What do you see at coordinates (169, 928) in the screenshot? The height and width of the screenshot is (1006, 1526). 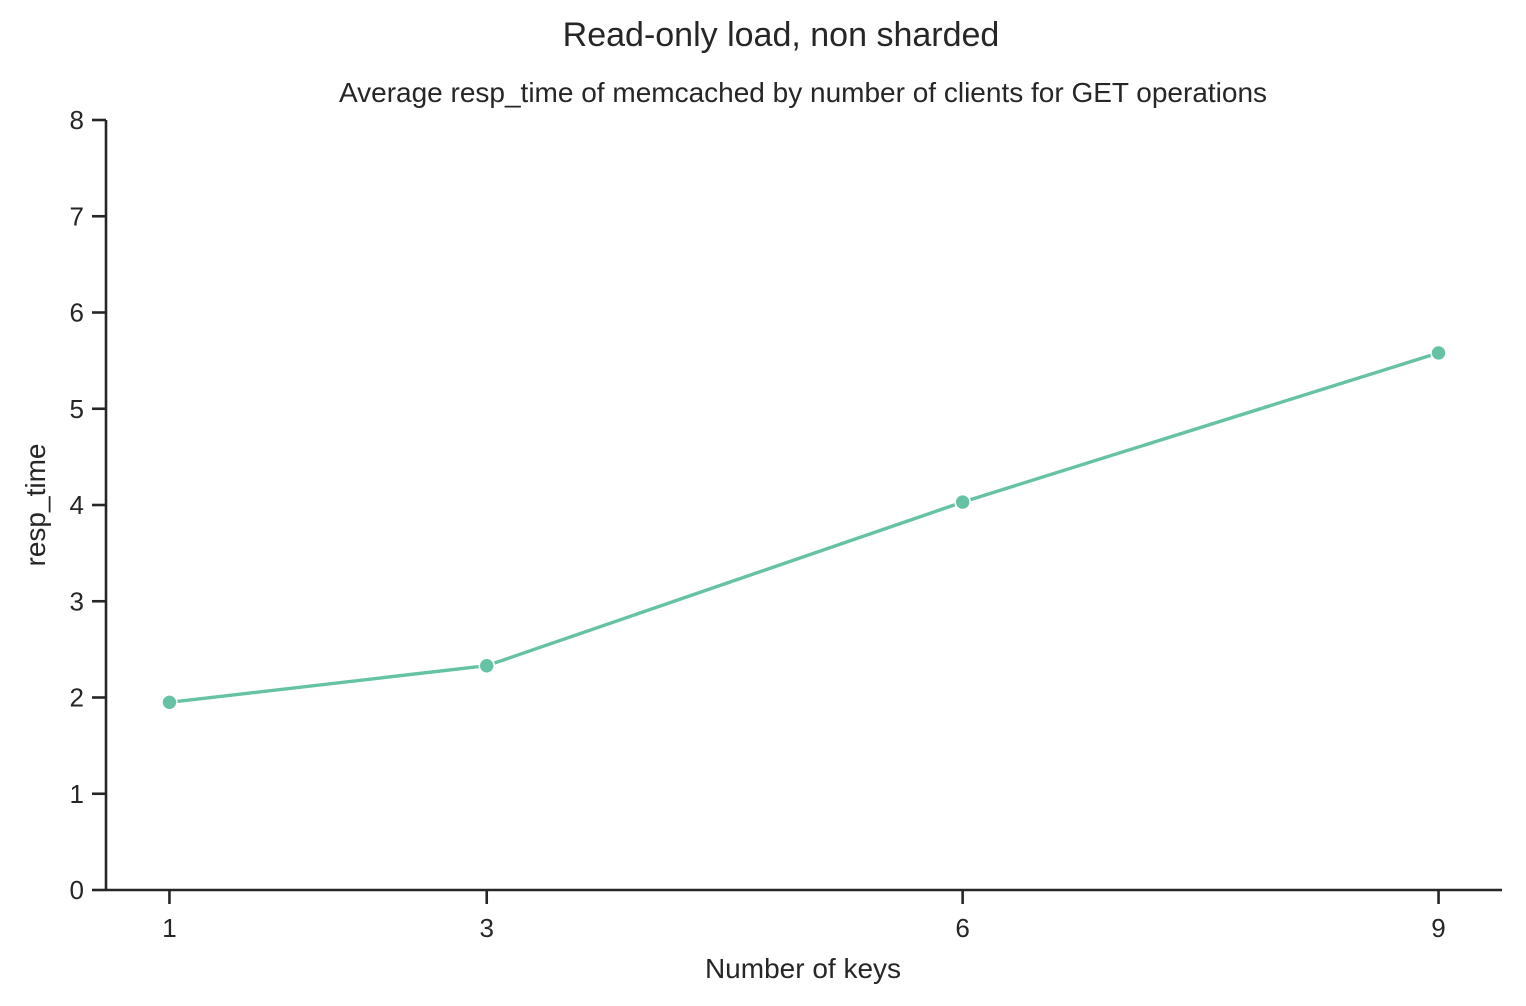 I see `x-tick-label: 1` at bounding box center [169, 928].